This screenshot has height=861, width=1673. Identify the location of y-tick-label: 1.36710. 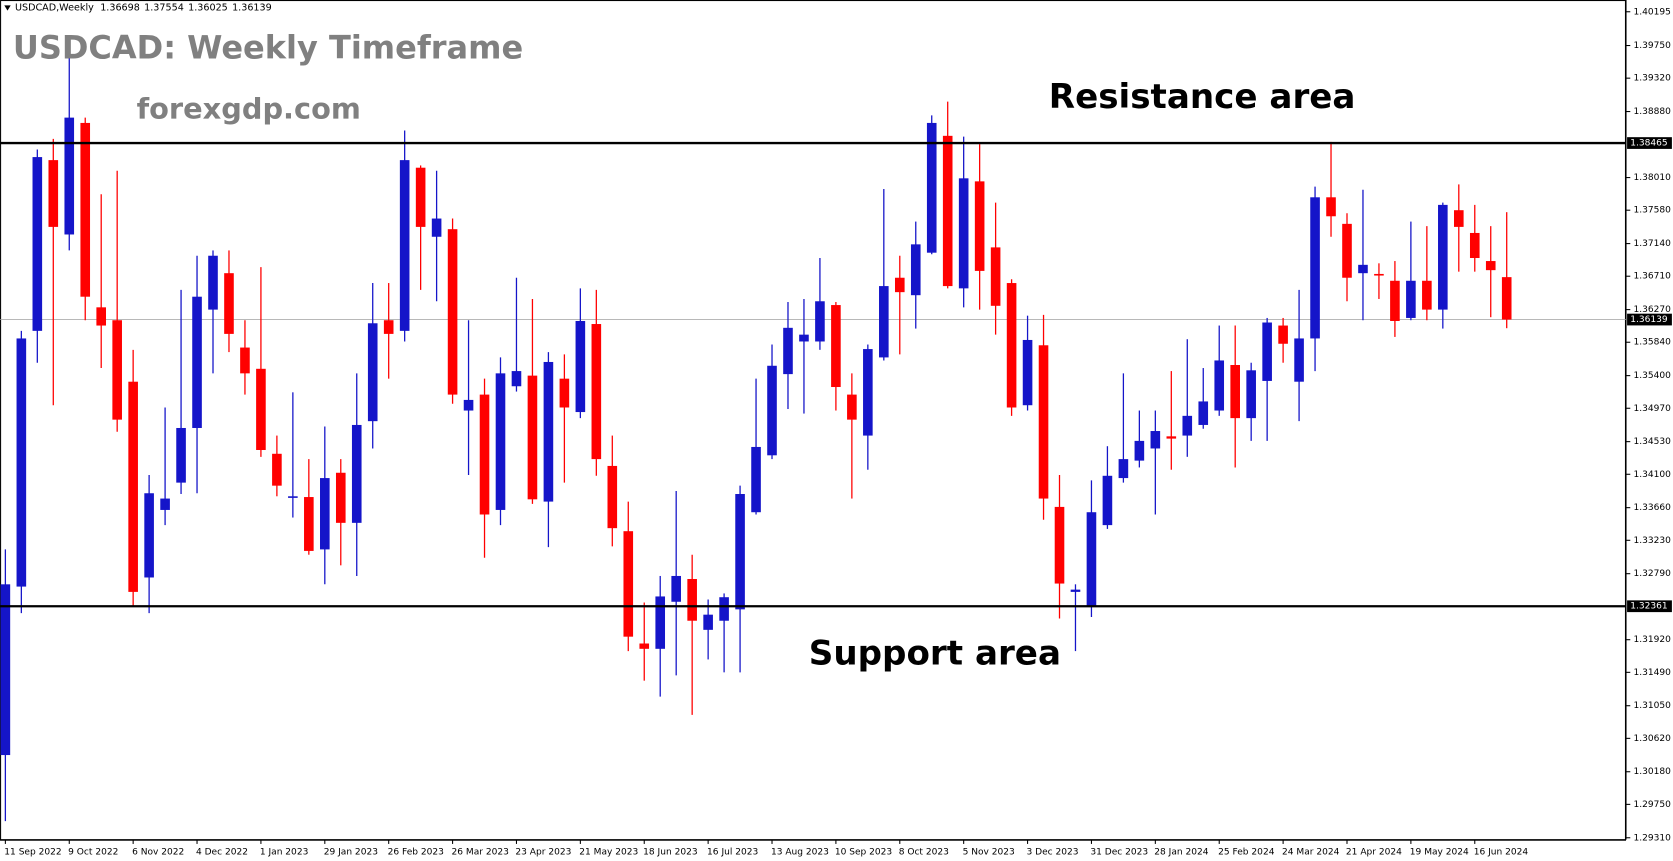
(1652, 277).